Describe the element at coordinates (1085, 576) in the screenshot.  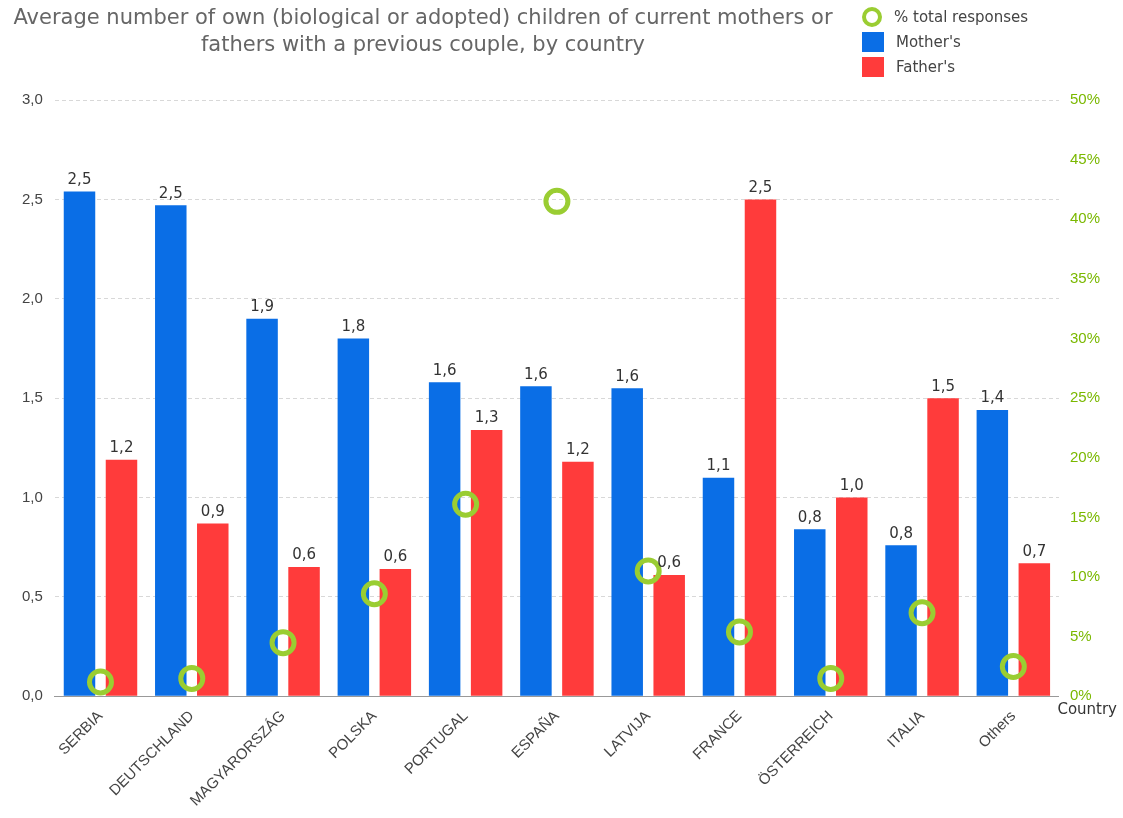
I see `y2-tick-label: 10%` at that location.